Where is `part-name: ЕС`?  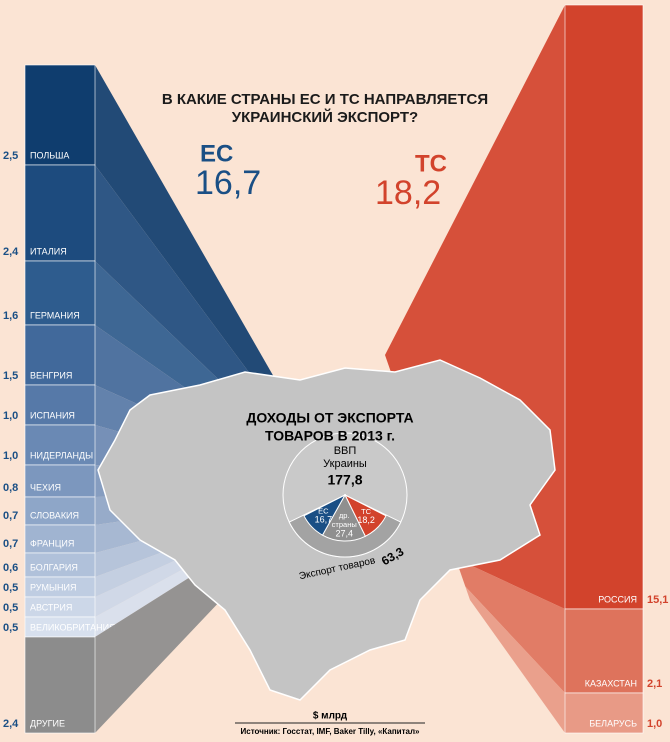
part-name: ЕС is located at coordinates (323, 510).